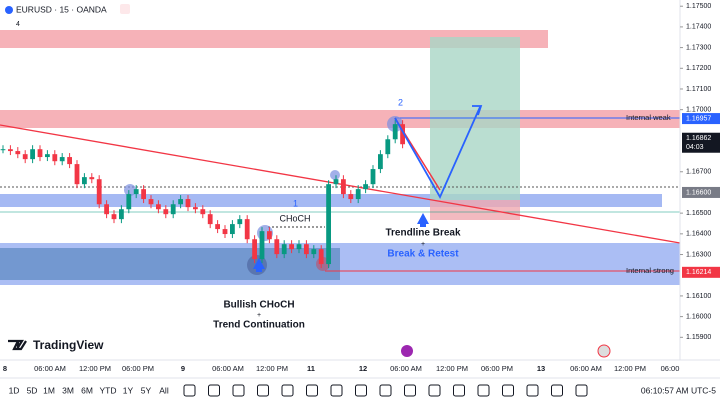 This screenshot has height=410, width=720. I want to click on range-button: 1D, so click(14, 390).